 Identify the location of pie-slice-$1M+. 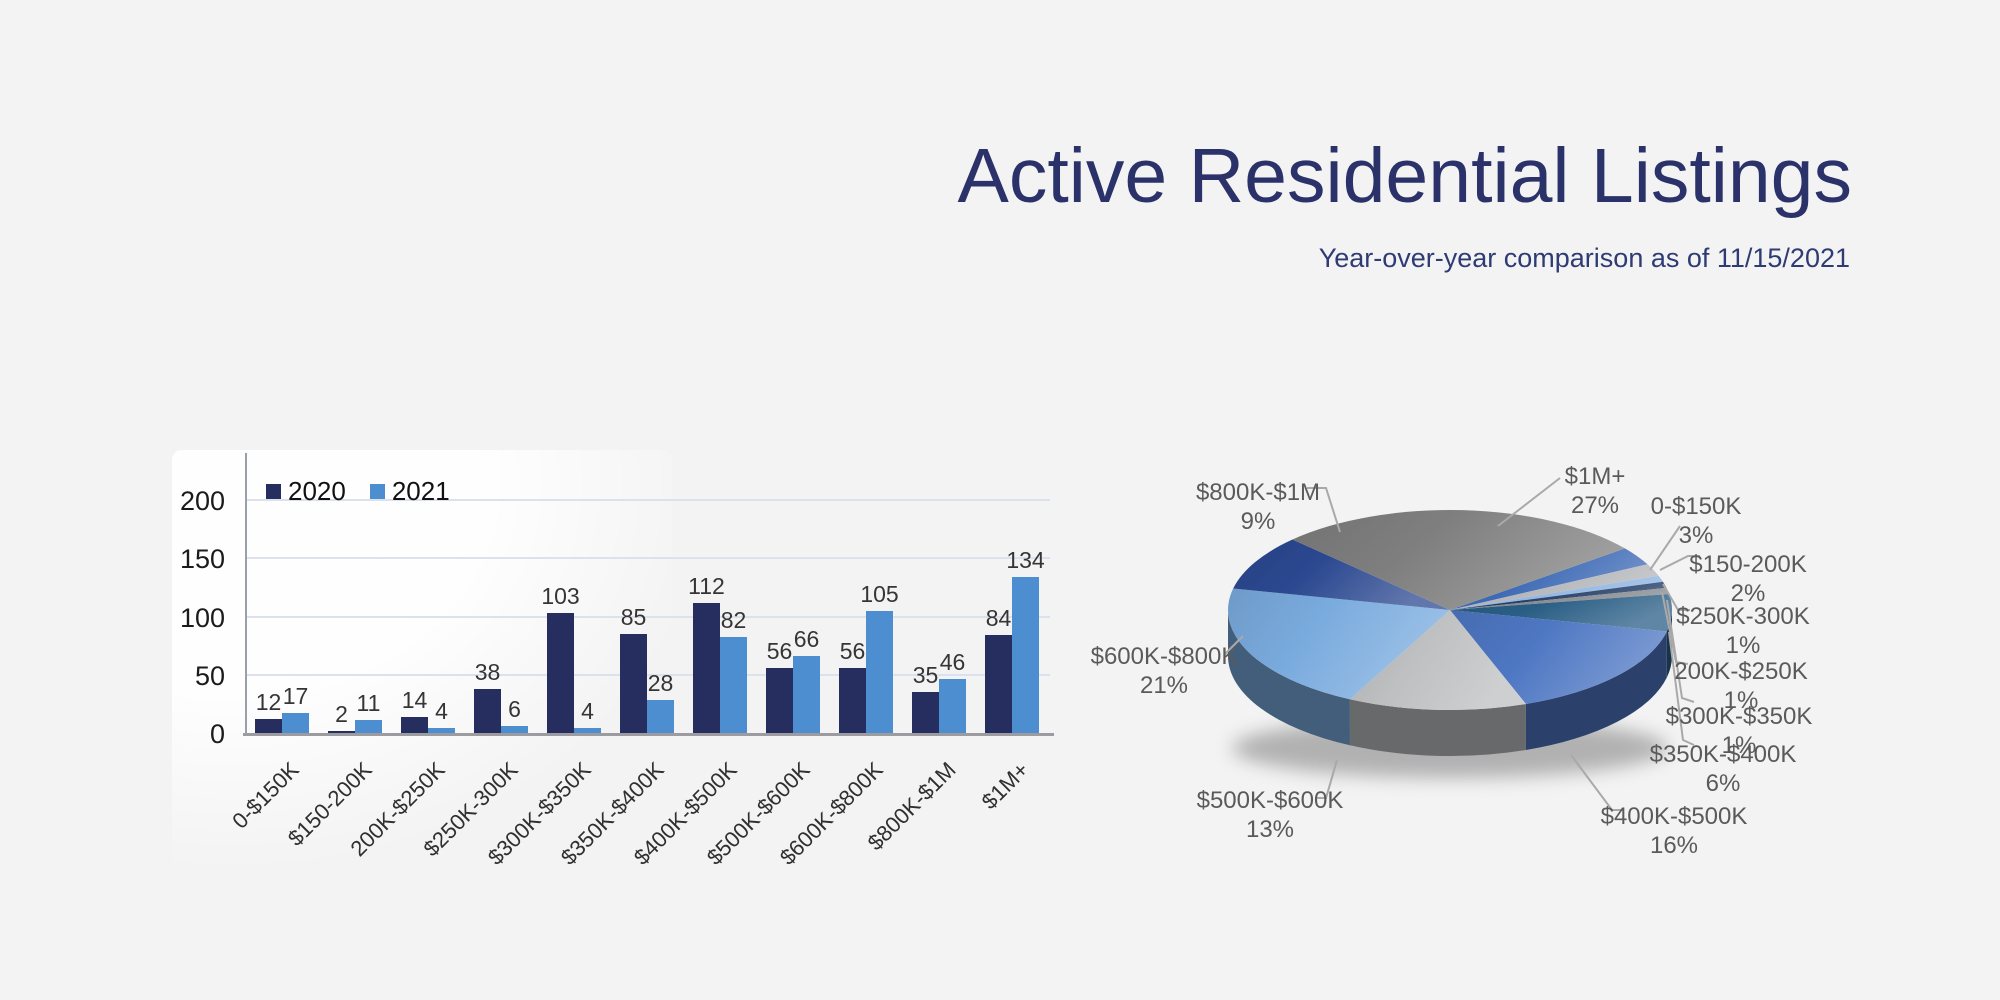
(1458, 559).